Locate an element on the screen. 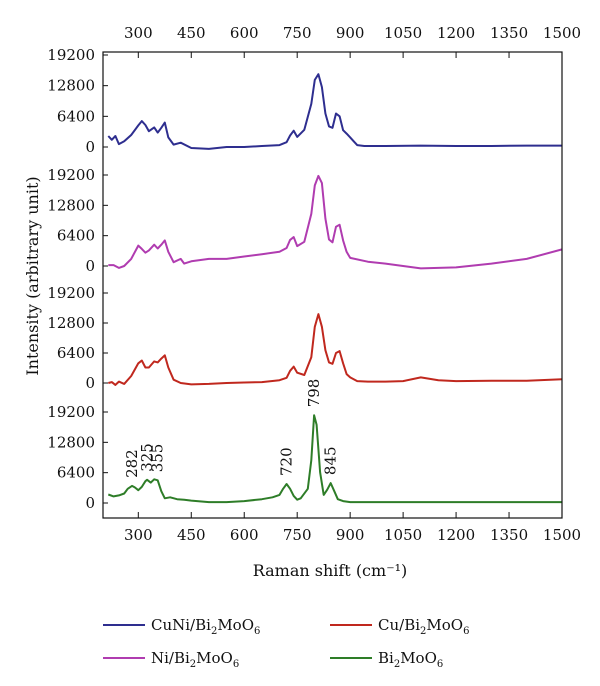 The height and width of the screenshot is (686, 600). legend-label: CuNi/Bi2MoO6 is located at coordinates (205, 626).